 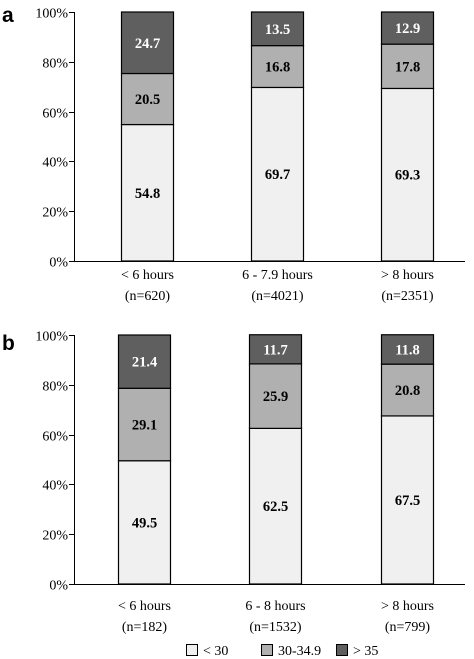 What do you see at coordinates (148, 296) in the screenshot?
I see `x-category-sample-size: (n=620)` at bounding box center [148, 296].